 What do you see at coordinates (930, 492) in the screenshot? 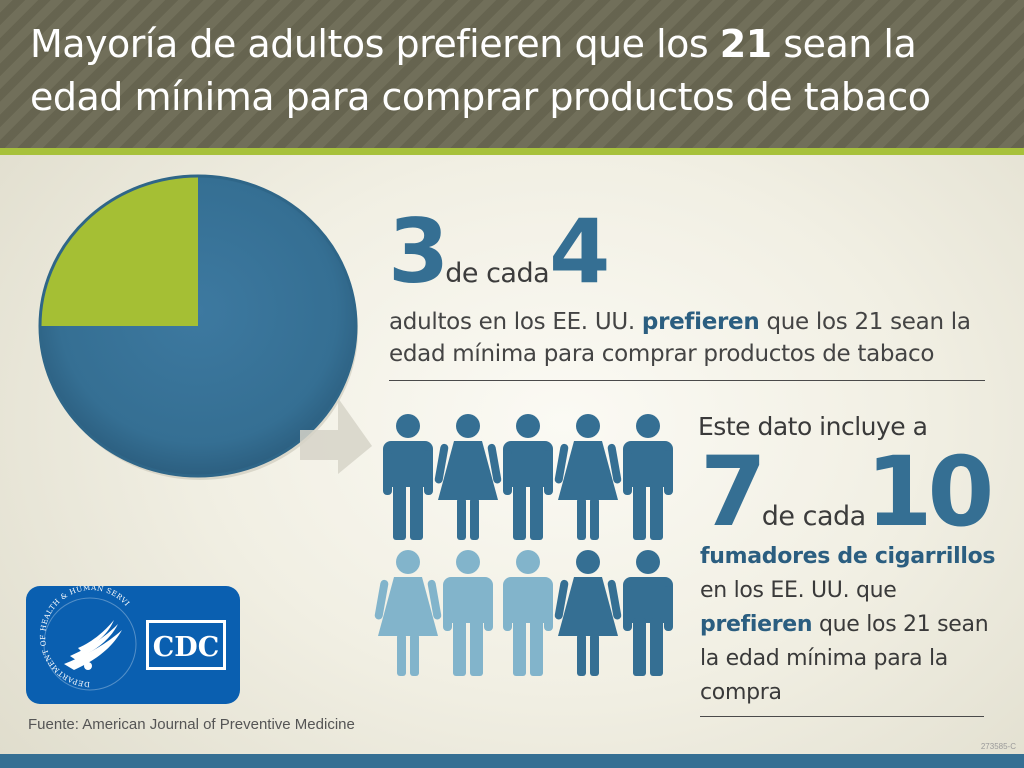
I see `stat2-denominator: 10` at bounding box center [930, 492].